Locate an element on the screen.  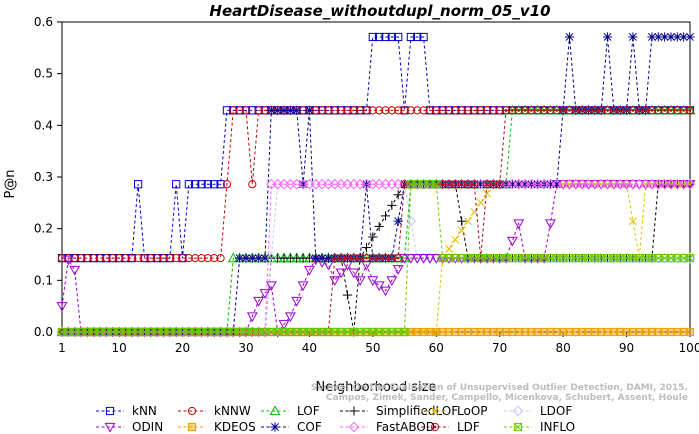
y-tick-label: 0.2 is located at coordinates (43, 229).